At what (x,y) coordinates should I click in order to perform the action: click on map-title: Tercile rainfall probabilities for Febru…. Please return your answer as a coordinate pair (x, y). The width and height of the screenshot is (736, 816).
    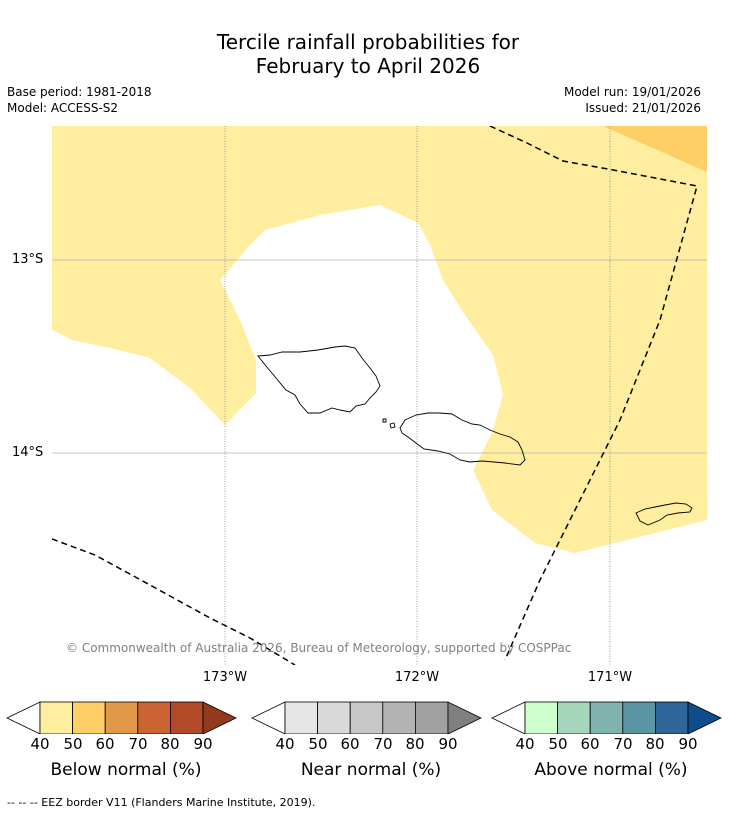
    Looking at the image, I should click on (368, 54).